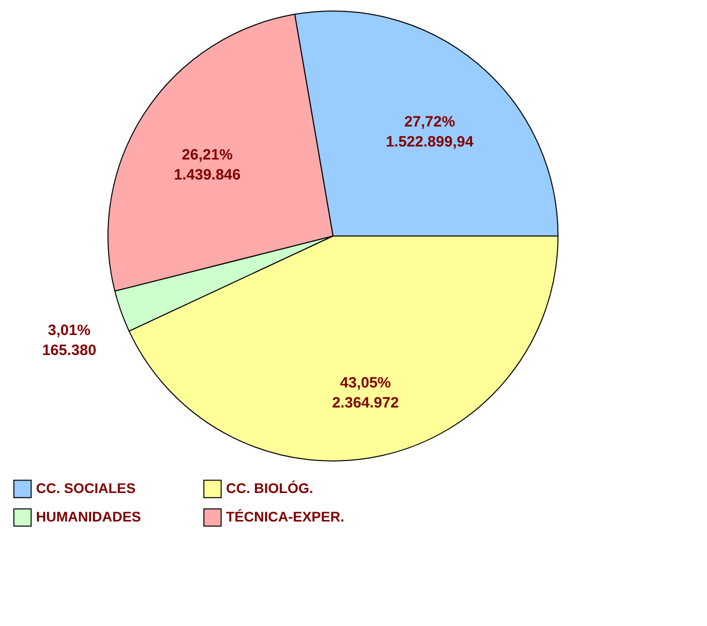 Image resolution: width=707 pixels, height=626 pixels. Describe the element at coordinates (69, 340) in the screenshot. I see `data-label: 3,01% 165.380` at that location.